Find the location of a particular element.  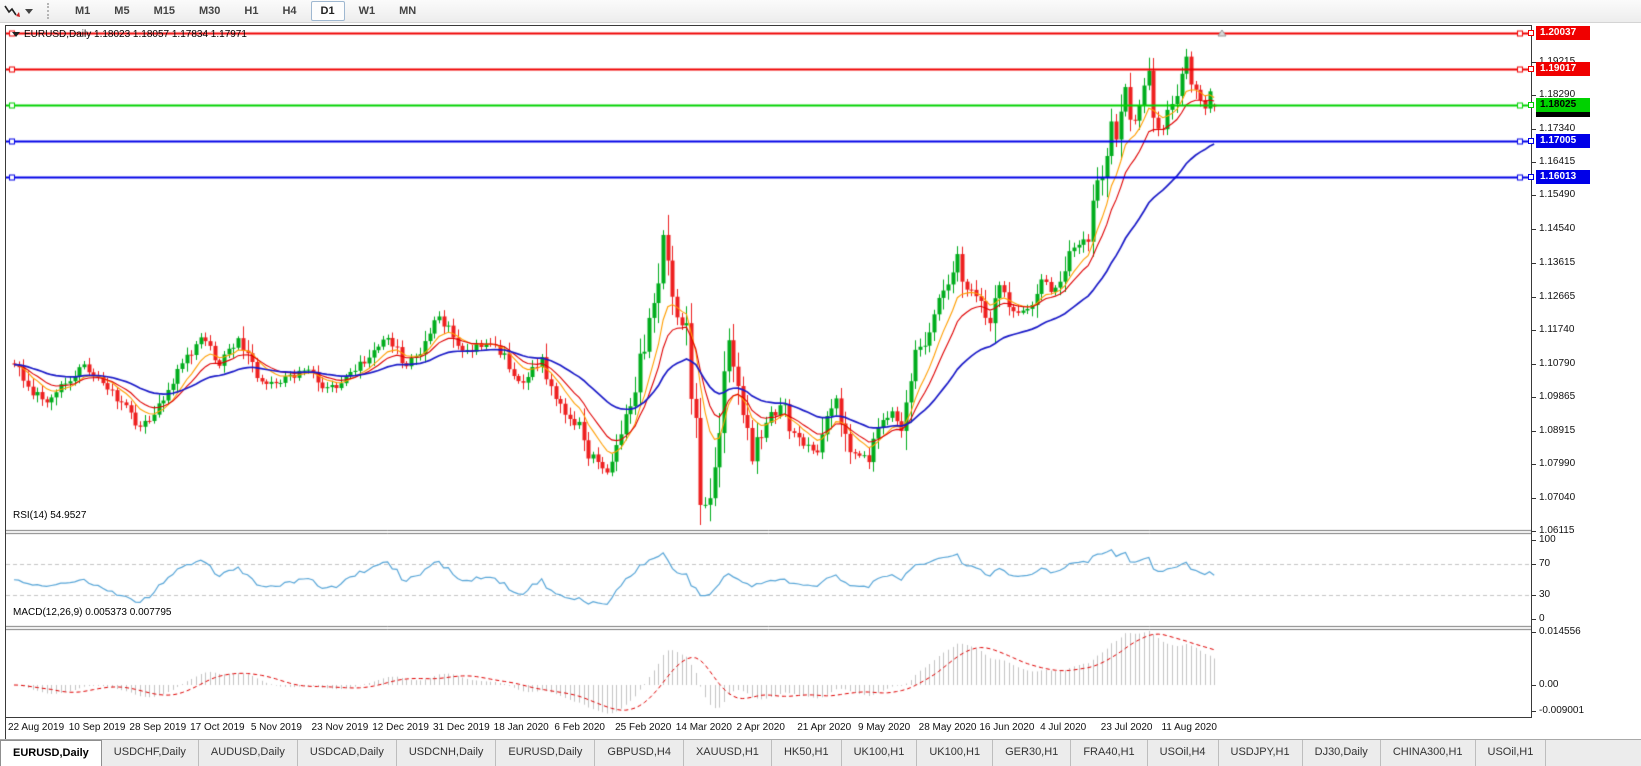

date-tick-label: 11 Aug 2020 is located at coordinates (1189, 727).